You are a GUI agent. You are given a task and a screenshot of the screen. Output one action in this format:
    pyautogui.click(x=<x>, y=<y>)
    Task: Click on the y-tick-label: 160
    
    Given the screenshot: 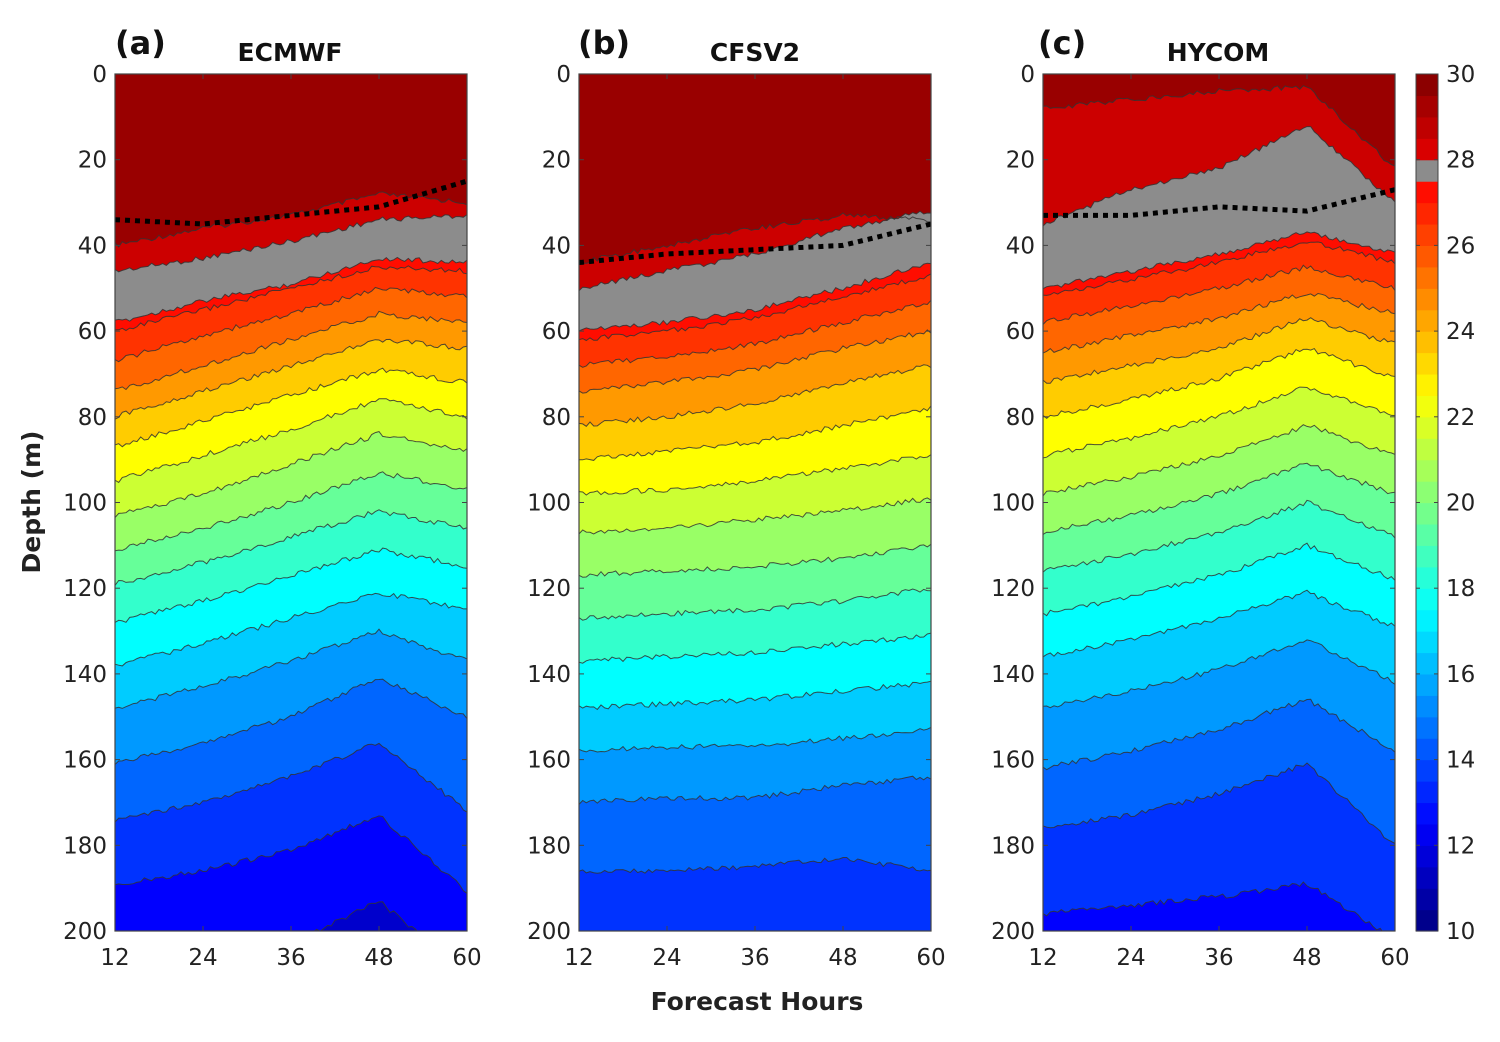 What is the action you would take?
    pyautogui.click(x=85, y=761)
    